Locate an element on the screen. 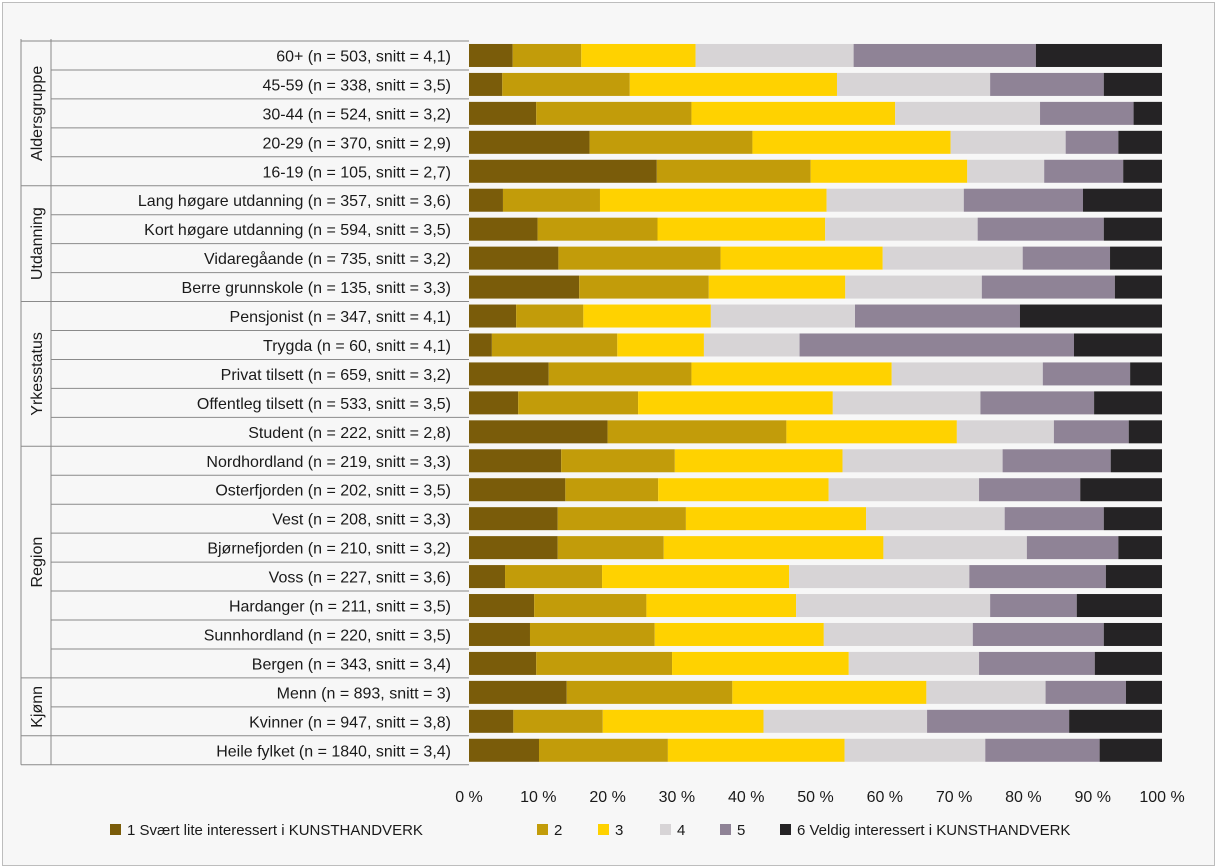 The image size is (1217, 868). legend-label: 3 is located at coordinates (619, 830).